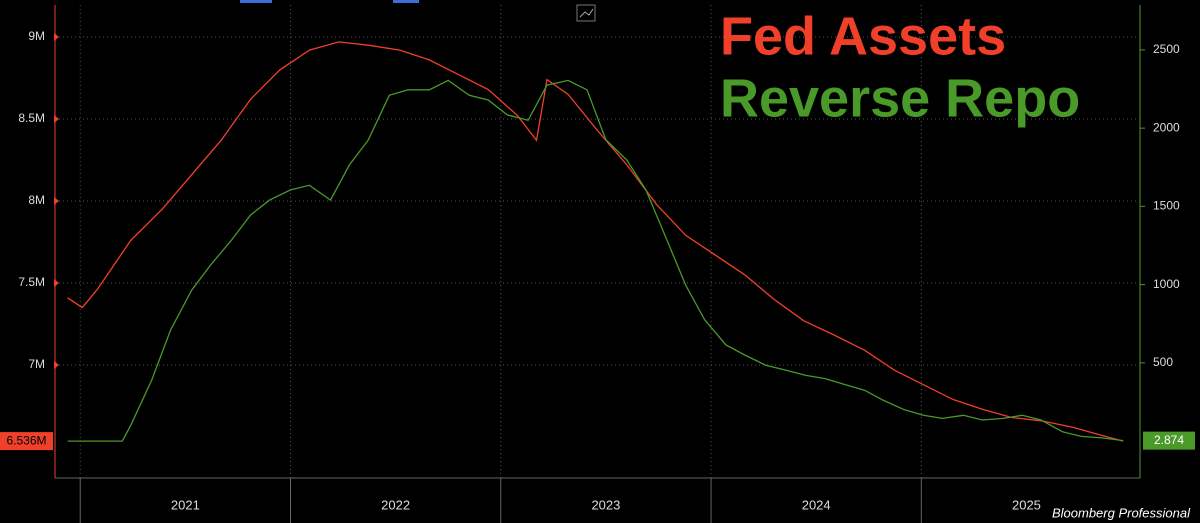 The image size is (1200, 523). I want to click on x-tick-label: 2021, so click(185, 504).